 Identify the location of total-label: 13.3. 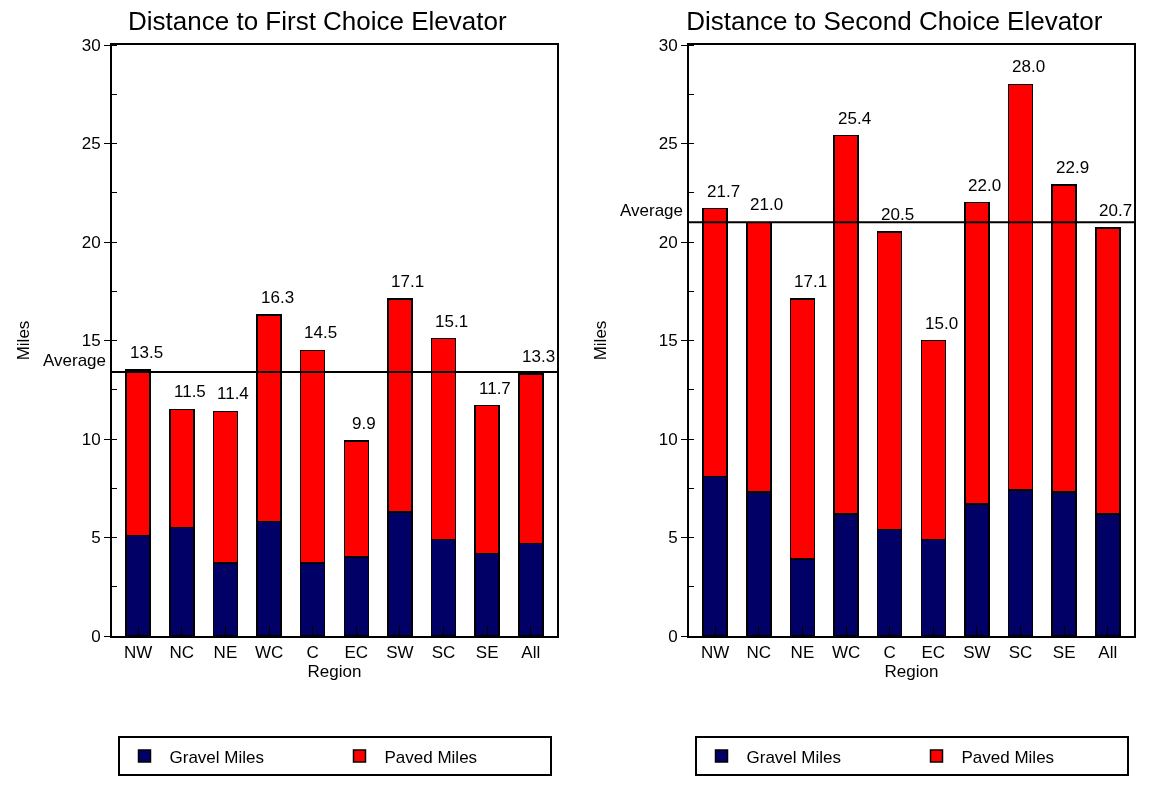
(539, 356).